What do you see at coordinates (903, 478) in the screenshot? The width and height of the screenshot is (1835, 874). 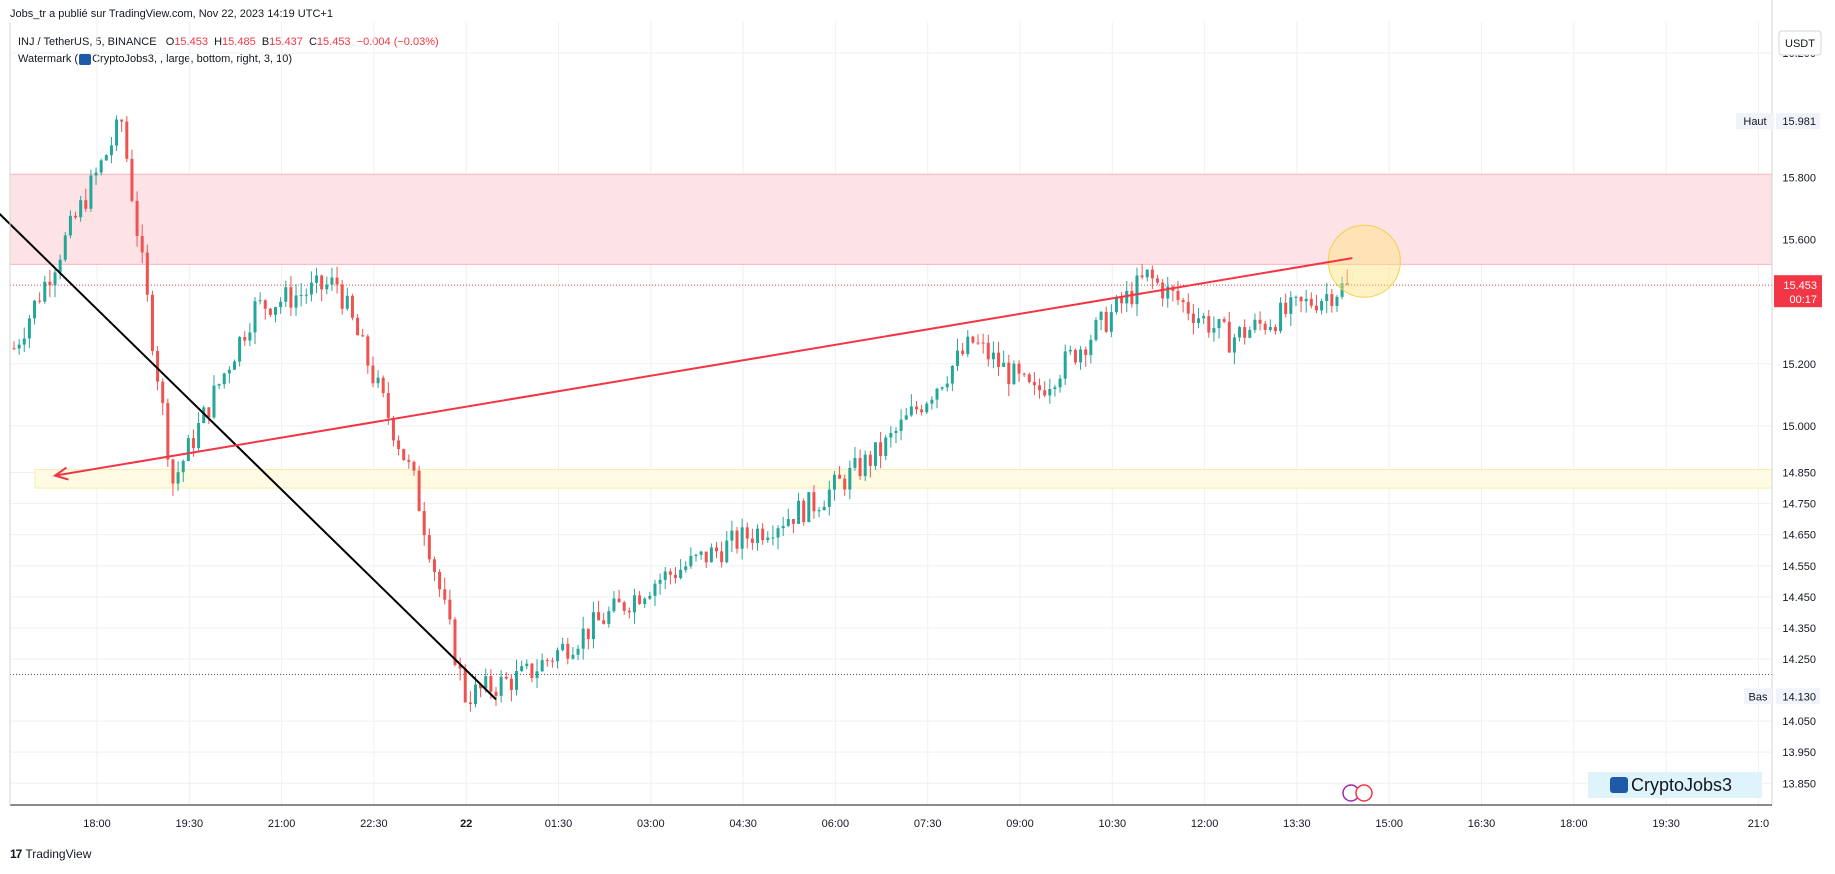 I see `support-zone` at bounding box center [903, 478].